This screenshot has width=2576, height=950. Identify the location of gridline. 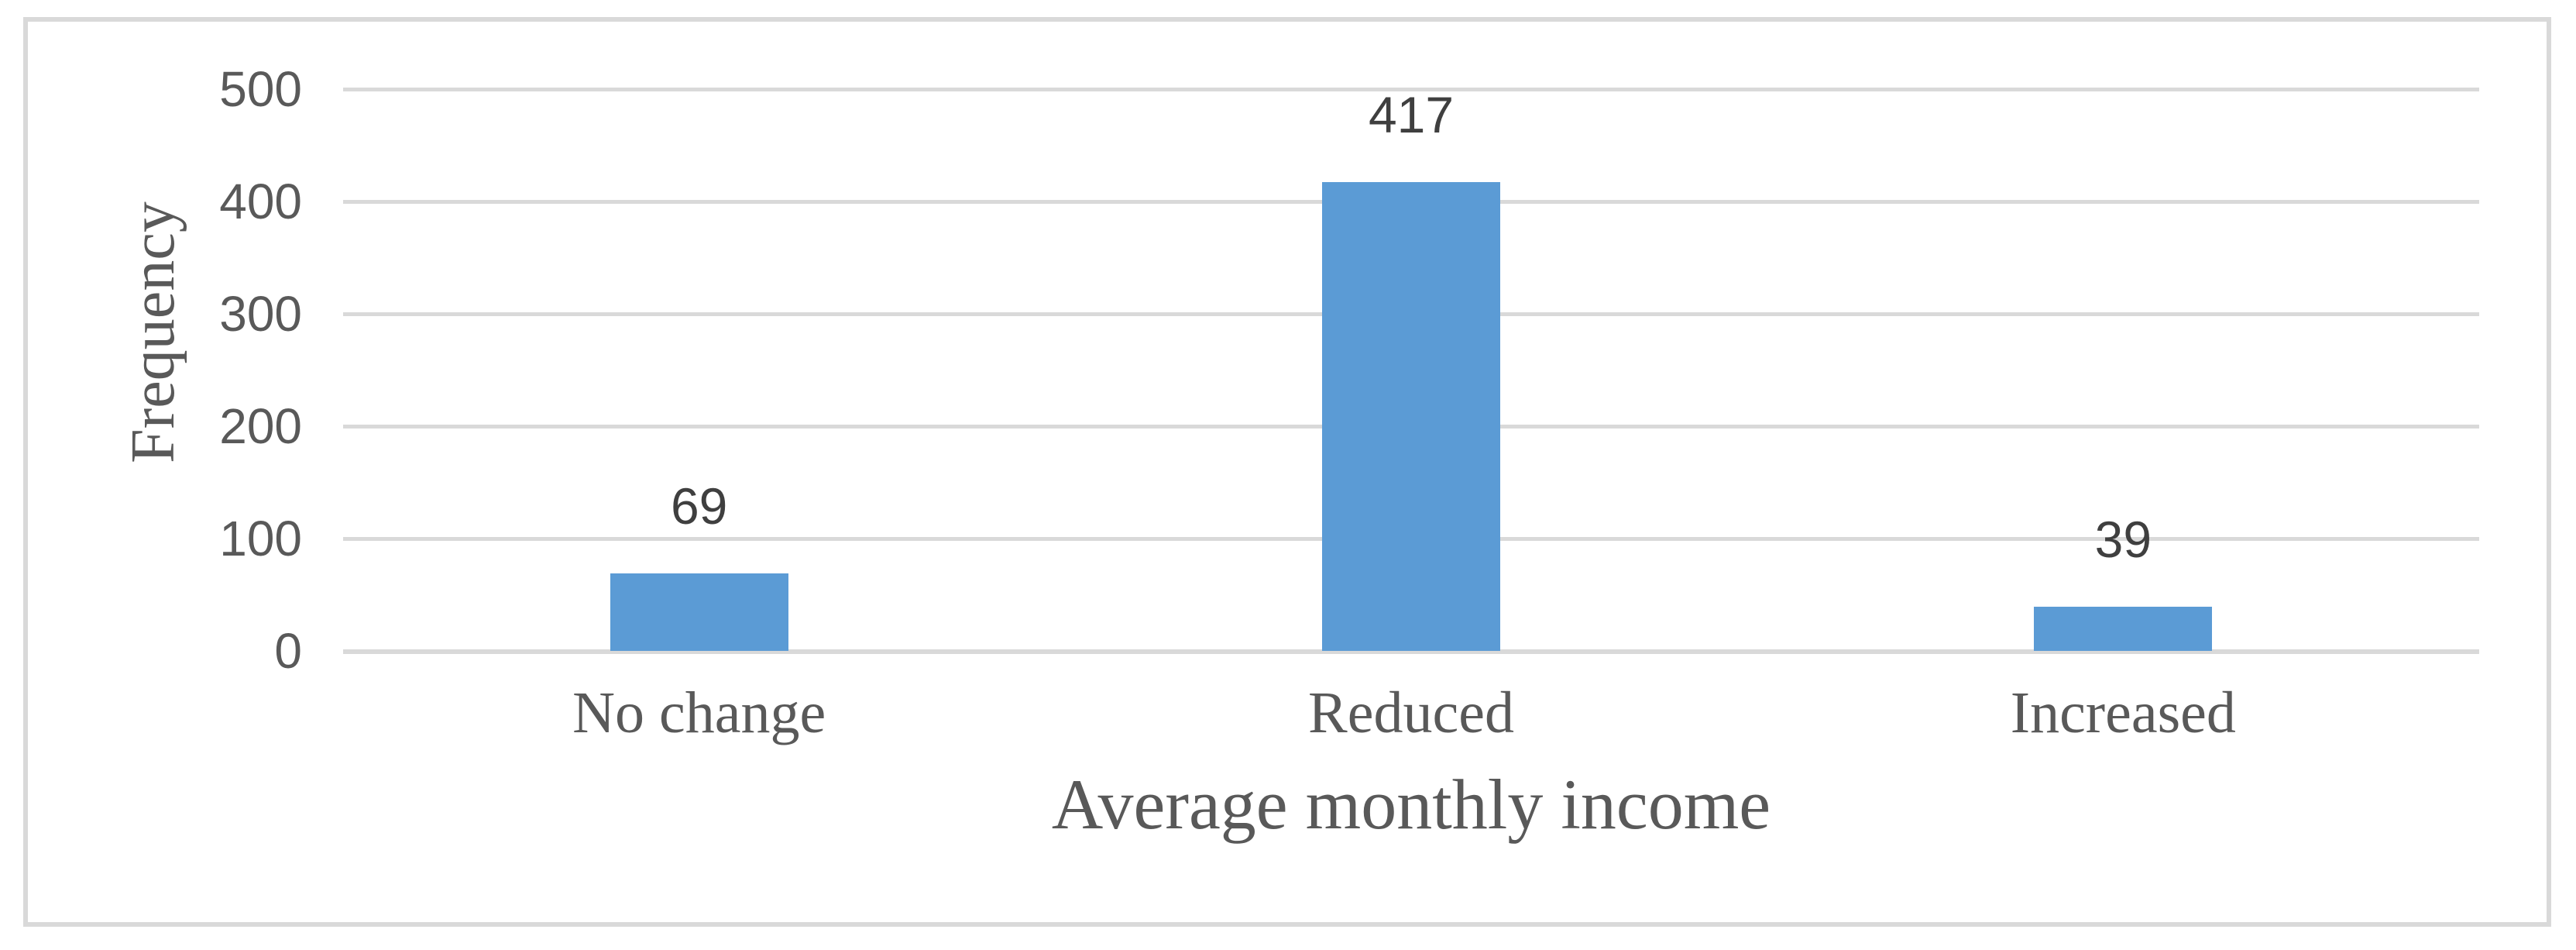
(1411, 89).